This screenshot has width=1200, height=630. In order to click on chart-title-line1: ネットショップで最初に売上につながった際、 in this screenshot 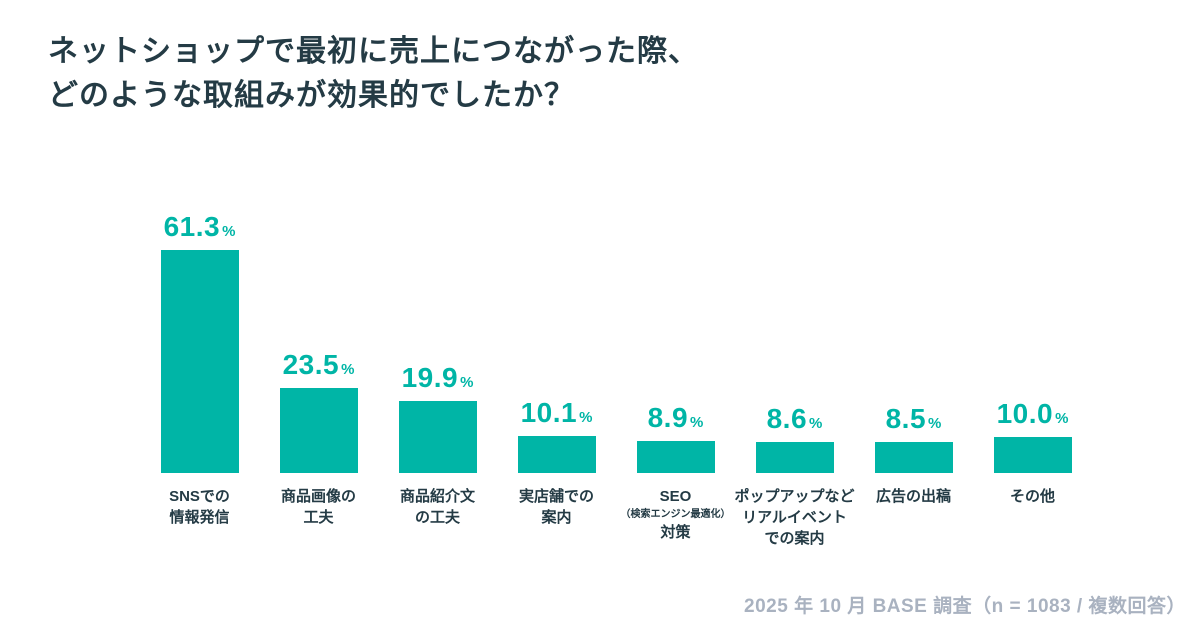, I will do `click(373, 51)`.